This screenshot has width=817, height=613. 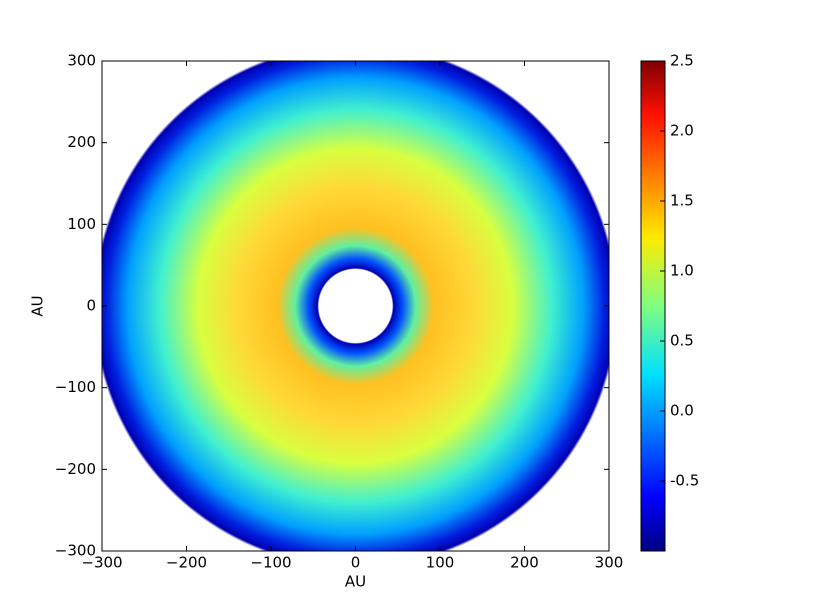 What do you see at coordinates (81, 61) in the screenshot?
I see `y-tick-label: 300` at bounding box center [81, 61].